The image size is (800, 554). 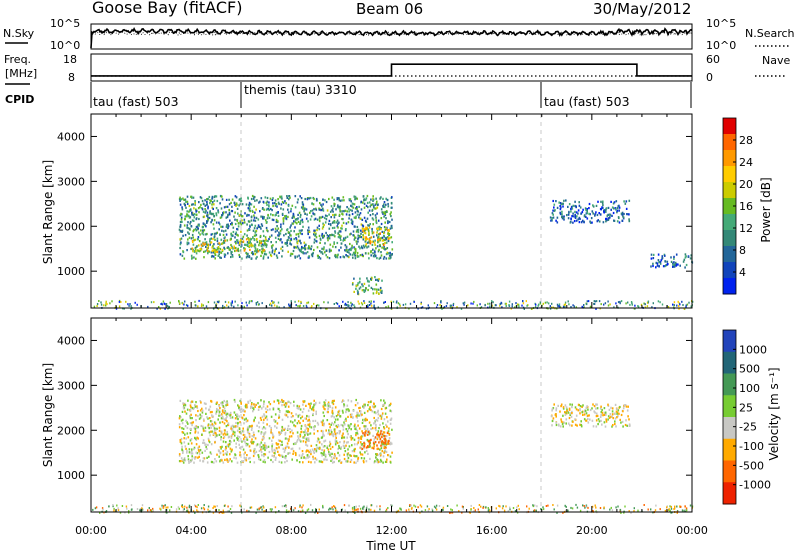 I want to click on cpid-label: CPID, so click(x=19, y=99).